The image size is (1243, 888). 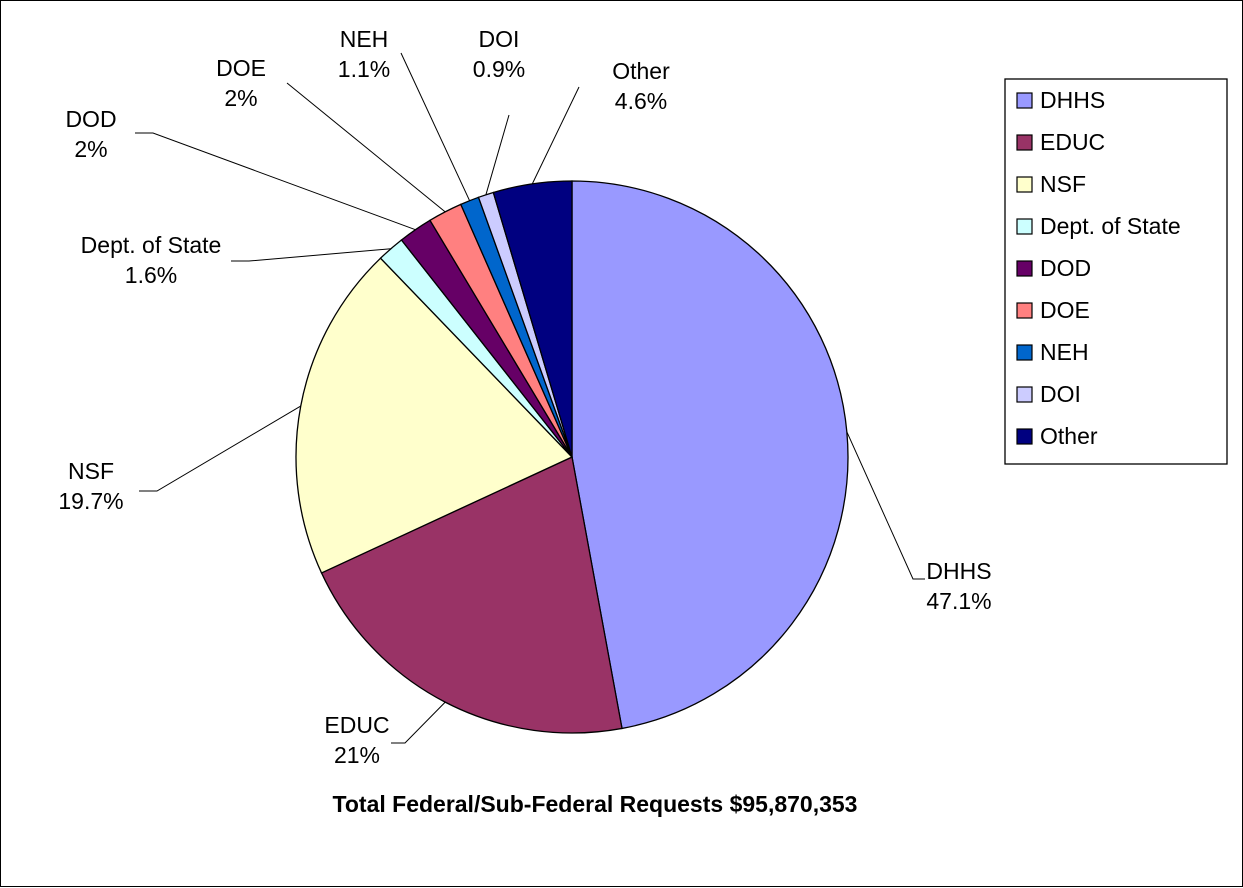 I want to click on legend-swatch-doi, so click(x=1024, y=394).